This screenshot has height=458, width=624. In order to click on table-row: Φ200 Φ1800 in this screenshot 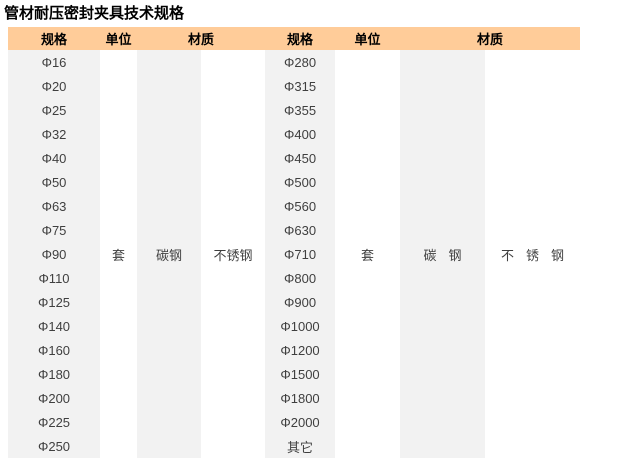, I will do `click(294, 398)`.